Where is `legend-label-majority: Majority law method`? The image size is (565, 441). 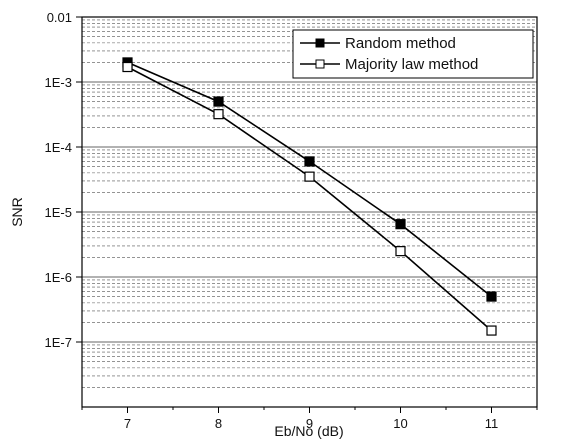 legend-label-majority: Majority law method is located at coordinates (411, 64).